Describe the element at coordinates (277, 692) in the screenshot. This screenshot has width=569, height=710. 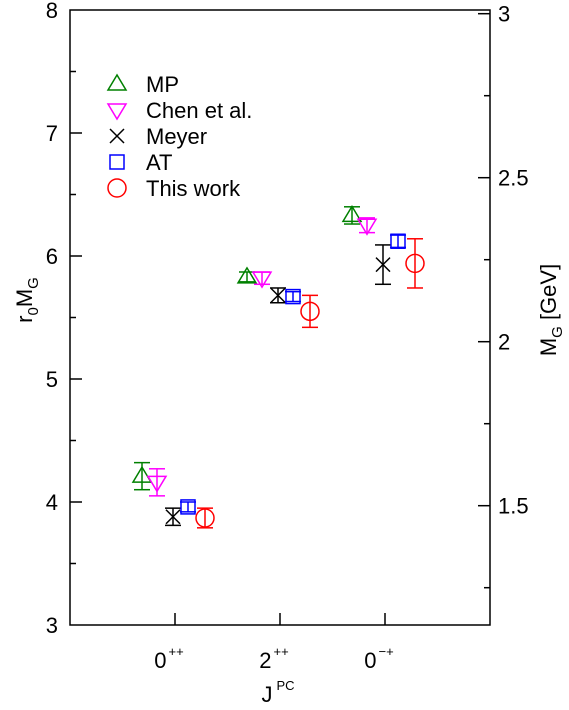
I see `x-axis-label: J PC` at that location.